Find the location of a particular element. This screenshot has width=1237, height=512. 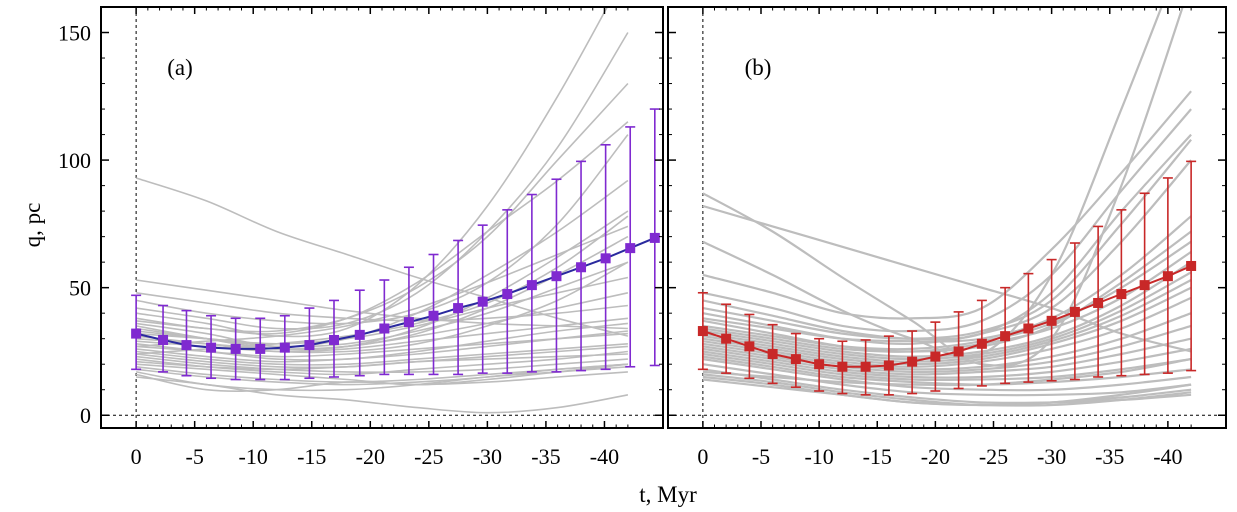

panel-tag: (b) is located at coordinates (758, 67).